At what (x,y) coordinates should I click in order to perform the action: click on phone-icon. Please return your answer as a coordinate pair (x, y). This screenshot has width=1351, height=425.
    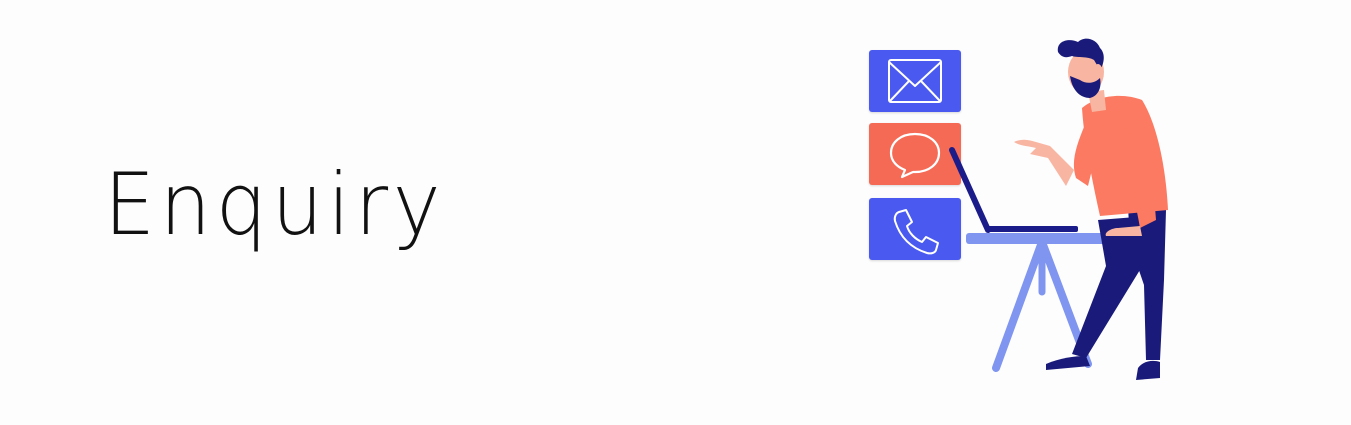
    Looking at the image, I should click on (916, 232).